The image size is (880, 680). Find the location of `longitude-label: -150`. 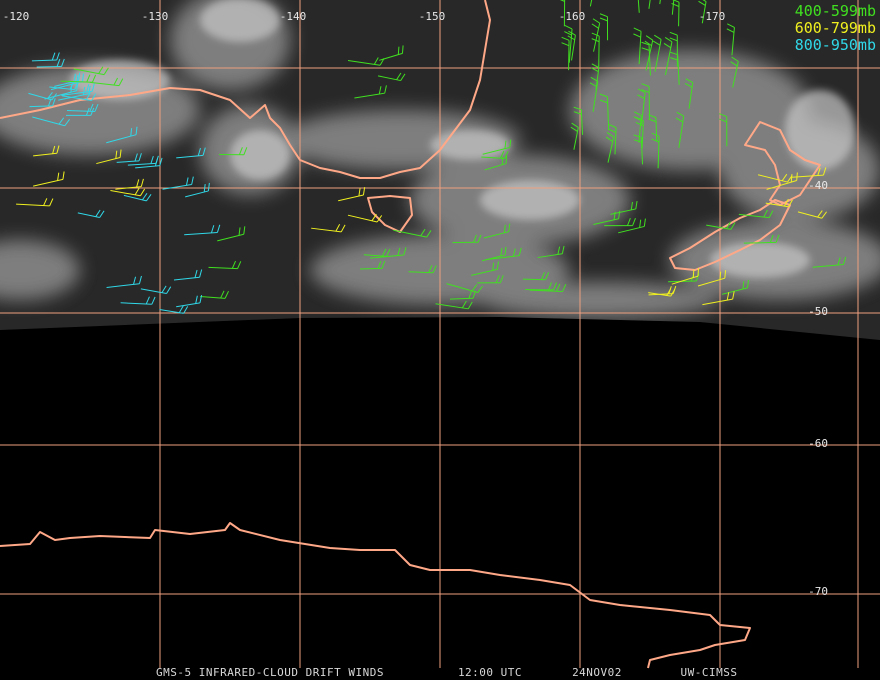

longitude-label: -150 is located at coordinates (432, 16).